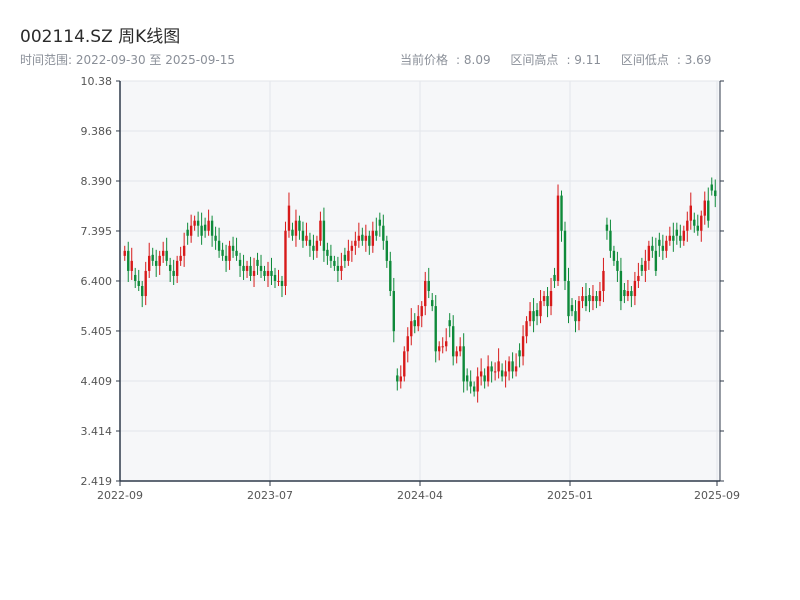  I want to click on x-tick-label: 2025-09, so click(717, 495).